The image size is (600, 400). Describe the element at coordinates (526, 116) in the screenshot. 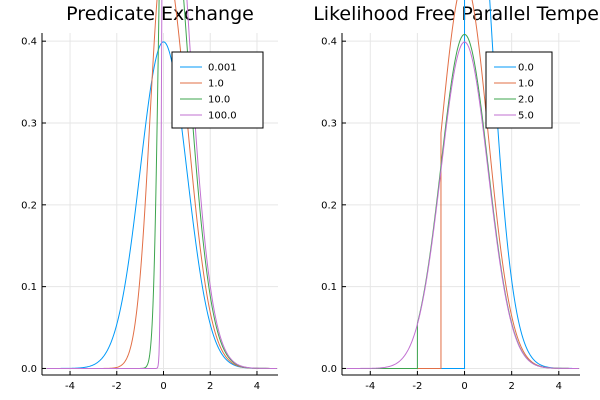

I see `legend-label: 5.0` at that location.